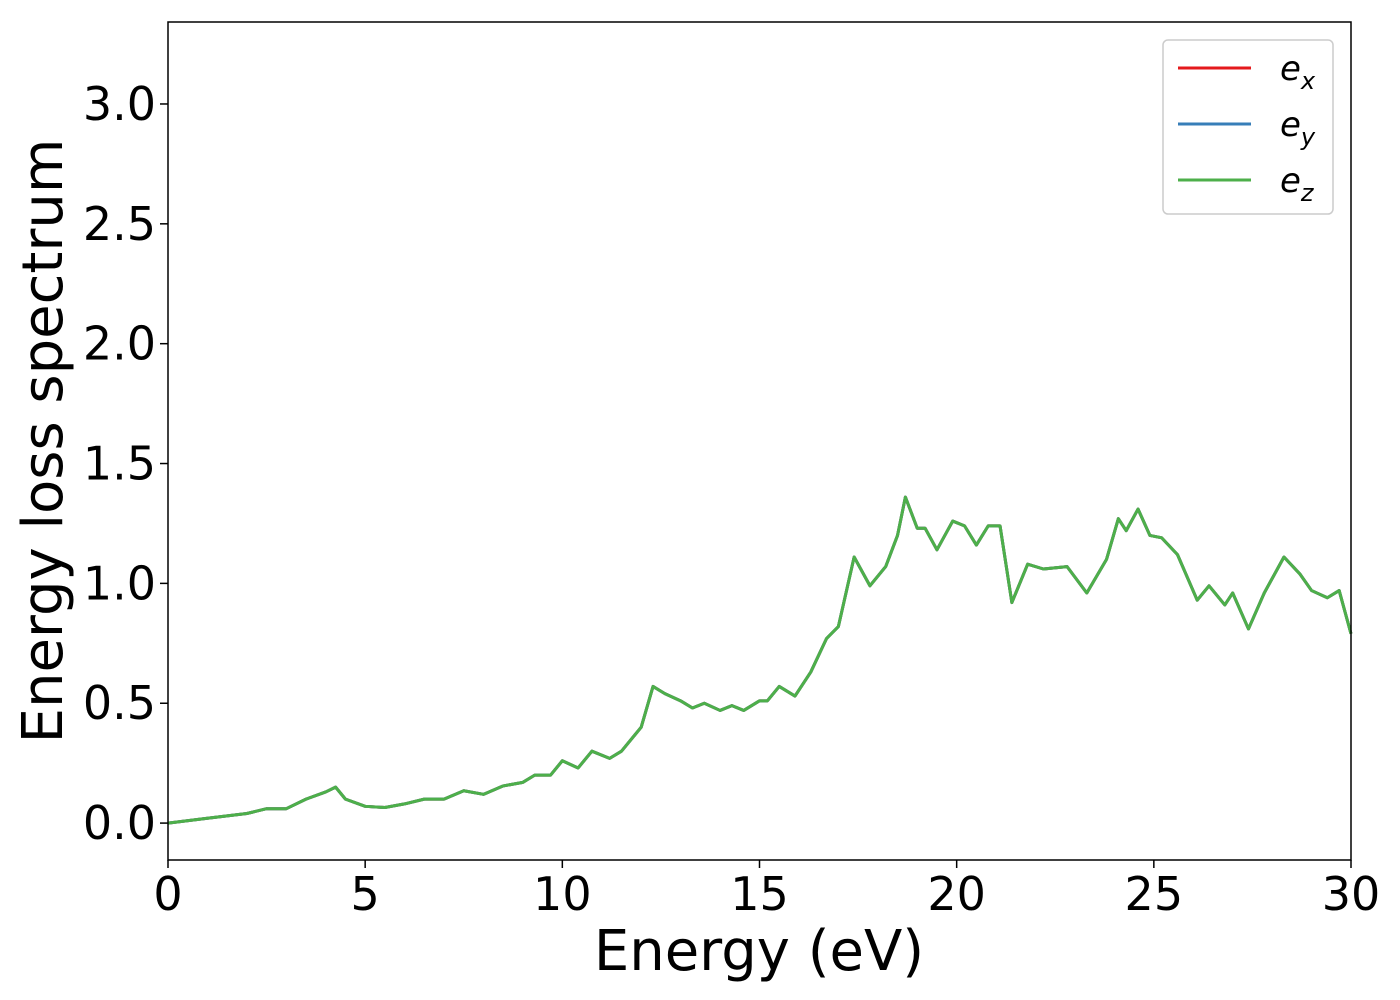 Image resolution: width=1400 pixels, height=1000 pixels. What do you see at coordinates (1298, 72) in the screenshot?
I see `legend-label: ex` at bounding box center [1298, 72].